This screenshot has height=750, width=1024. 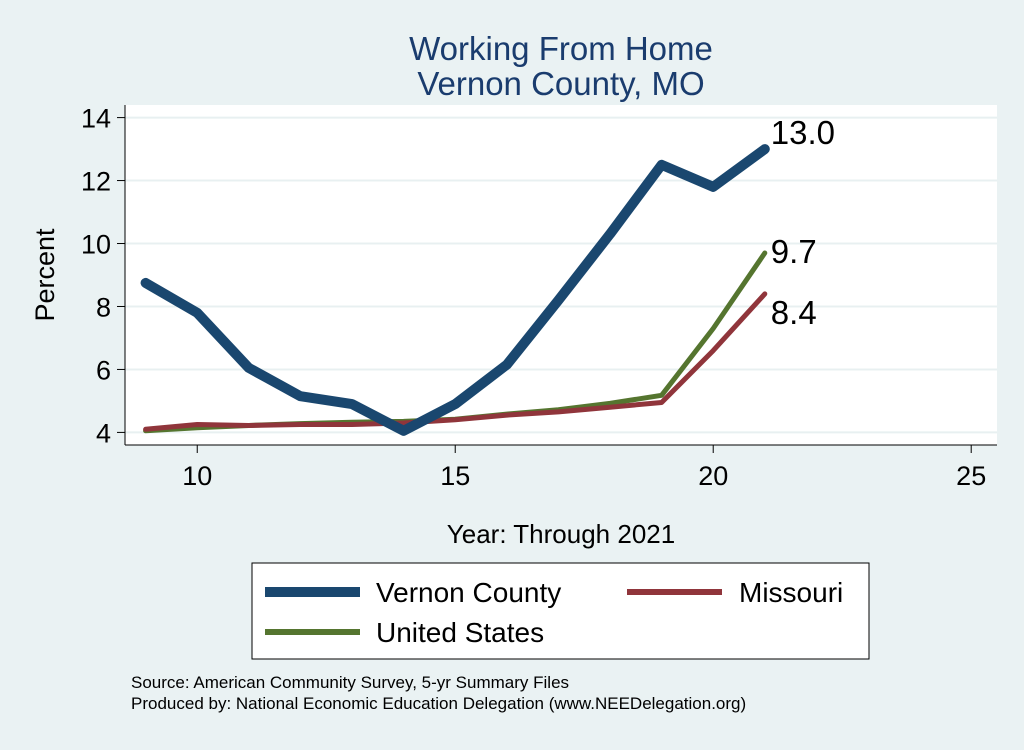 I want to click on x-tick-label-20: 20, so click(x=713, y=476).